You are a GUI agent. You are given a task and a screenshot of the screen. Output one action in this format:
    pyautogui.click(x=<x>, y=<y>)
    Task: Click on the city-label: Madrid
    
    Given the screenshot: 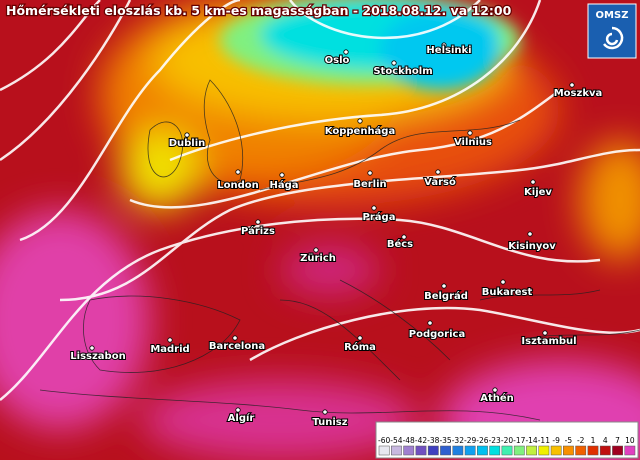 What is the action you would take?
    pyautogui.click(x=169, y=349)
    